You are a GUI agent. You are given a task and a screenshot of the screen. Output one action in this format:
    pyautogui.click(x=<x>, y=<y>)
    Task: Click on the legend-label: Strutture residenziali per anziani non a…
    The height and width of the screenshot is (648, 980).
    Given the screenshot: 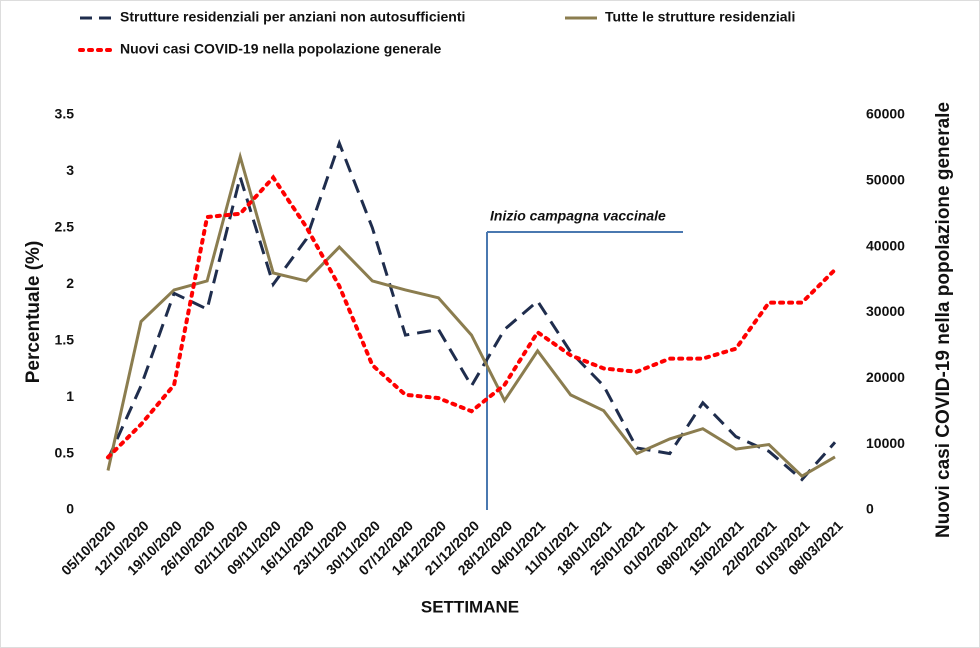 What is the action you would take?
    pyautogui.click(x=292, y=17)
    